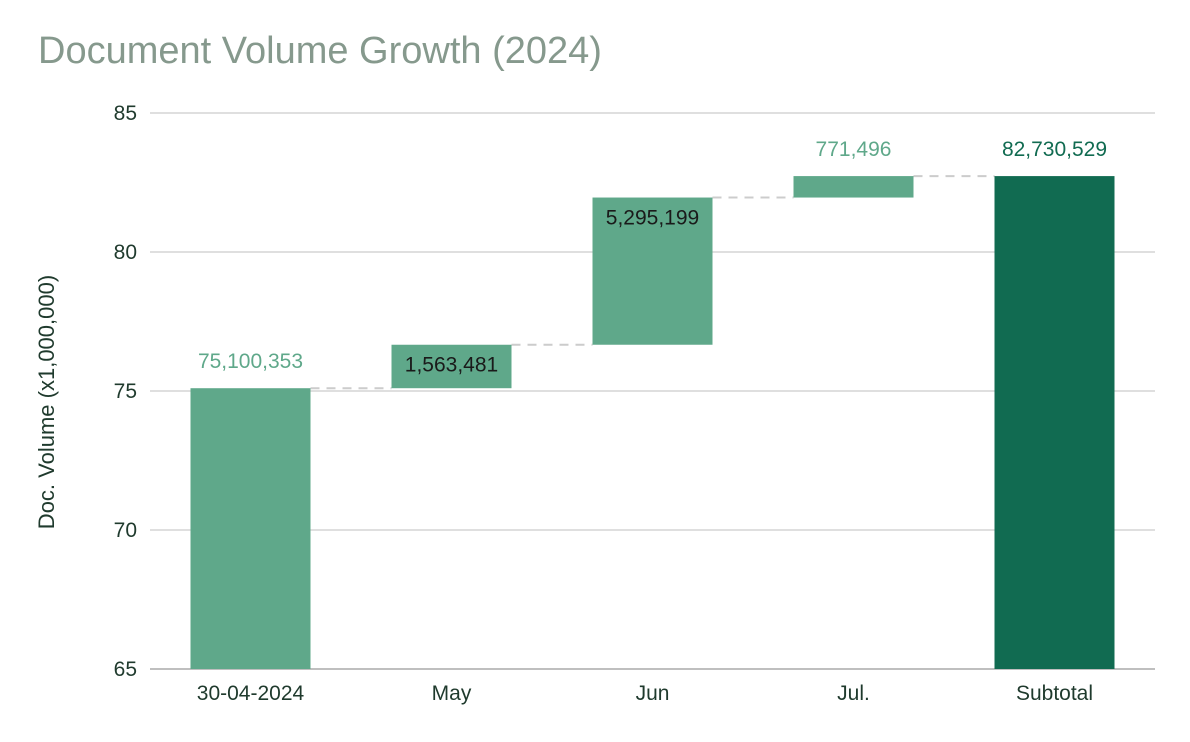 The width and height of the screenshot is (1190, 742). What do you see at coordinates (250, 528) in the screenshot?
I see `bar-30-04-2024` at bounding box center [250, 528].